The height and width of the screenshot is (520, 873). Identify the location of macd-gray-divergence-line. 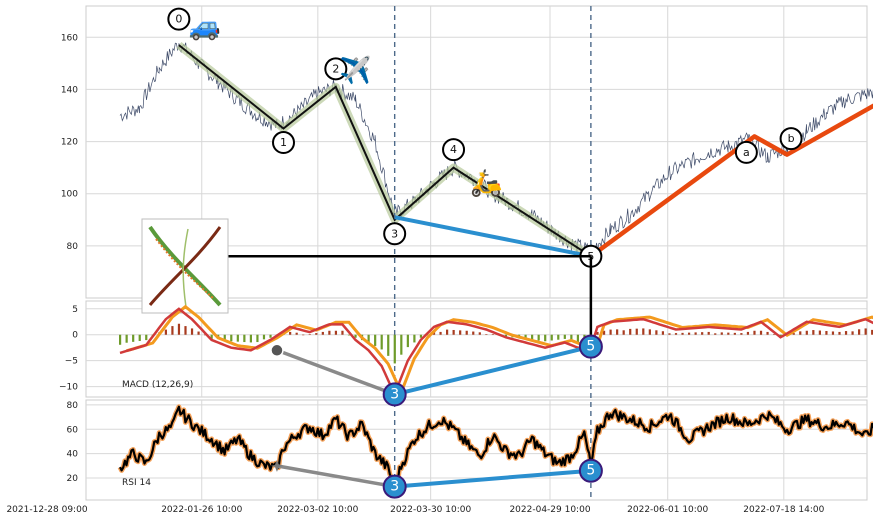
(336, 372).